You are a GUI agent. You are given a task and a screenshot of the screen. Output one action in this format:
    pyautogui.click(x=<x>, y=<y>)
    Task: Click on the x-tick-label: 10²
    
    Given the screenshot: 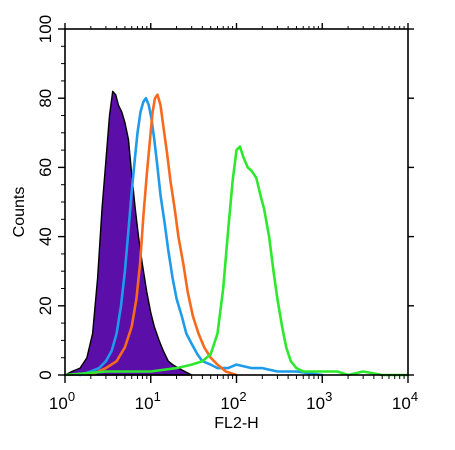 What is the action you would take?
    pyautogui.click(x=233, y=401)
    